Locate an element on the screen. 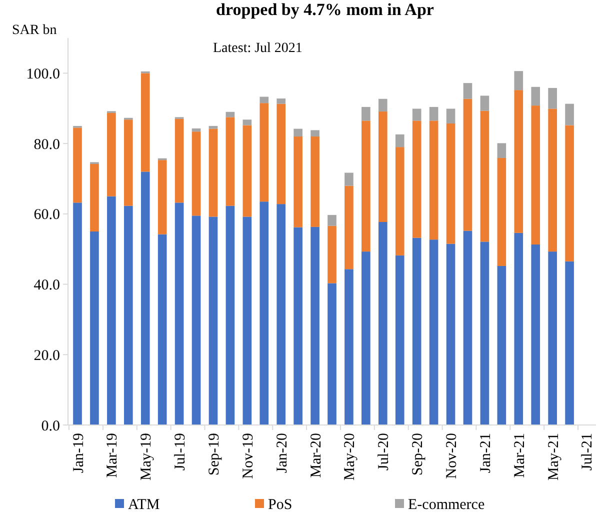  x-tick-label: Jul-19 is located at coordinates (180, 451).